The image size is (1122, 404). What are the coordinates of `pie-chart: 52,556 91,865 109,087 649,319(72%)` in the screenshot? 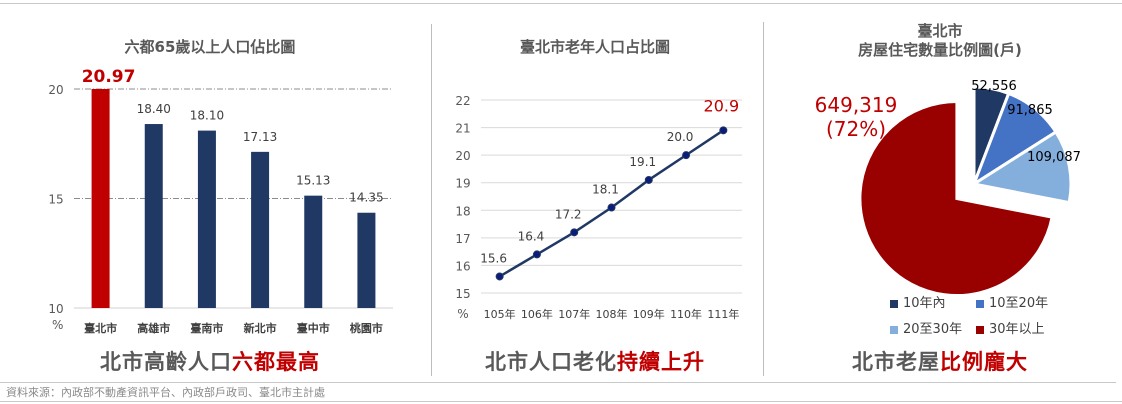 It's located at (948, 188).